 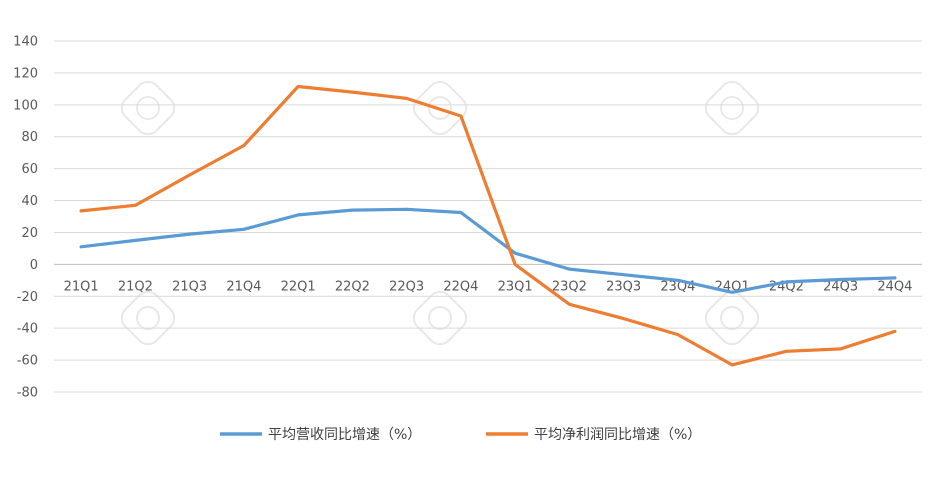 I want to click on y-tick-label: -20, so click(x=27, y=297).